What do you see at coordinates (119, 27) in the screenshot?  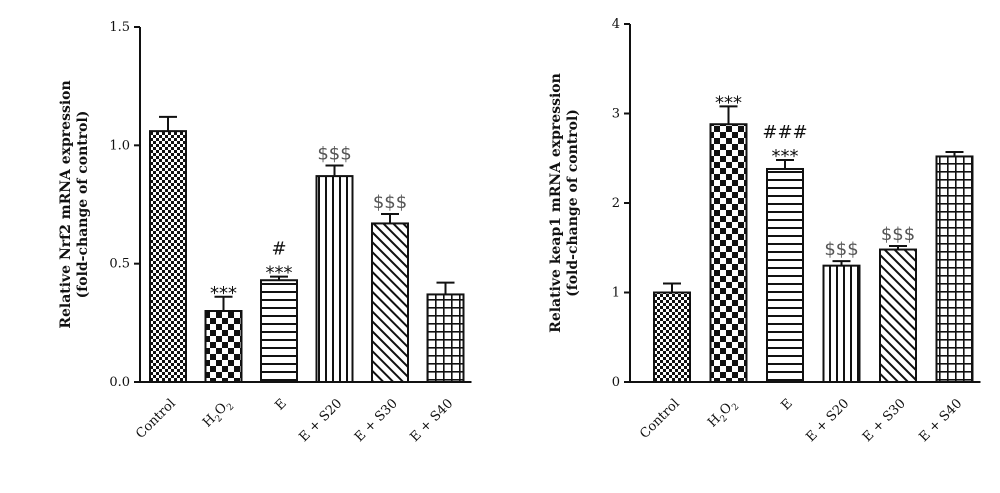 I see `y-tick-label: 1.5` at bounding box center [119, 27].